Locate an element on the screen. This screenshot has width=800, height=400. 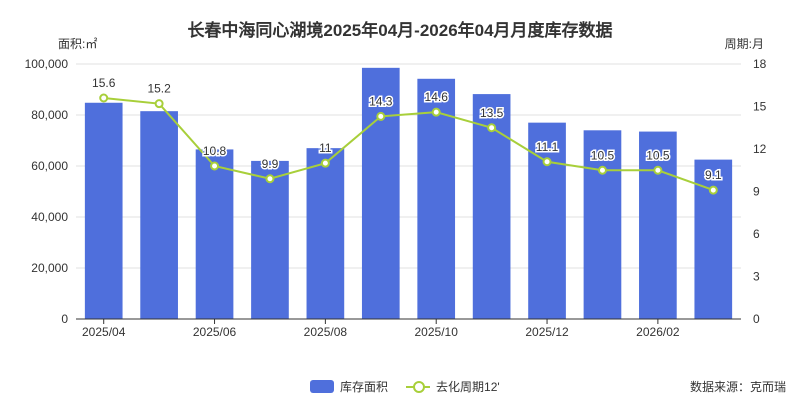
x-tick-label: 2025/08 is located at coordinates (326, 332).